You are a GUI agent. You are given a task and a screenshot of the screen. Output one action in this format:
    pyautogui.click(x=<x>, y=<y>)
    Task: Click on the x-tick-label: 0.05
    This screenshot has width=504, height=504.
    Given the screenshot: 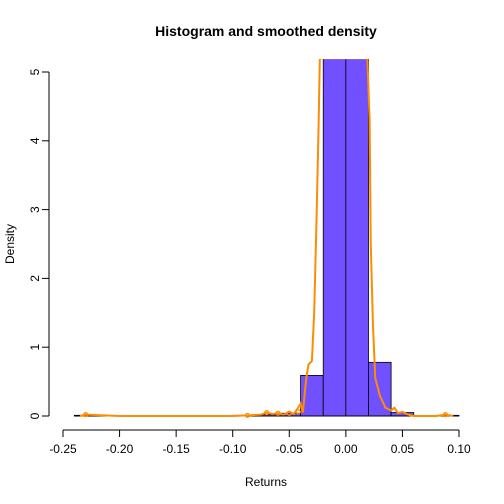 What is the action you would take?
    pyautogui.click(x=403, y=449)
    